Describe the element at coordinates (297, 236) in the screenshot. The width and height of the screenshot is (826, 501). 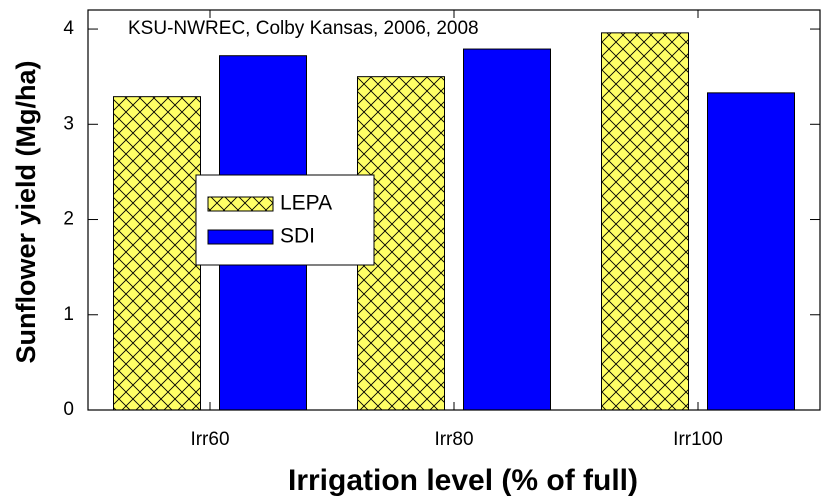
I see `legend-label: SDI` at that location.